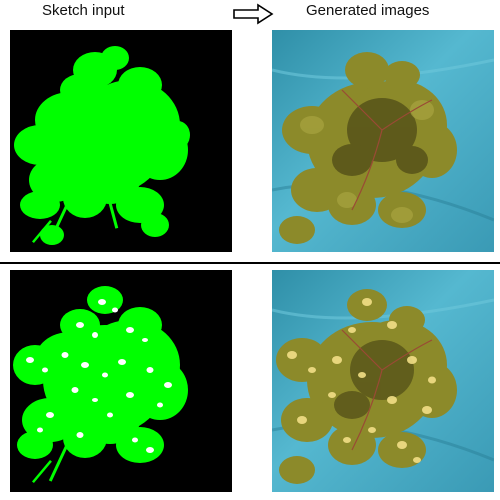  Describe the element at coordinates (368, 148) in the screenshot. I see `generated-plant-photo` at that location.